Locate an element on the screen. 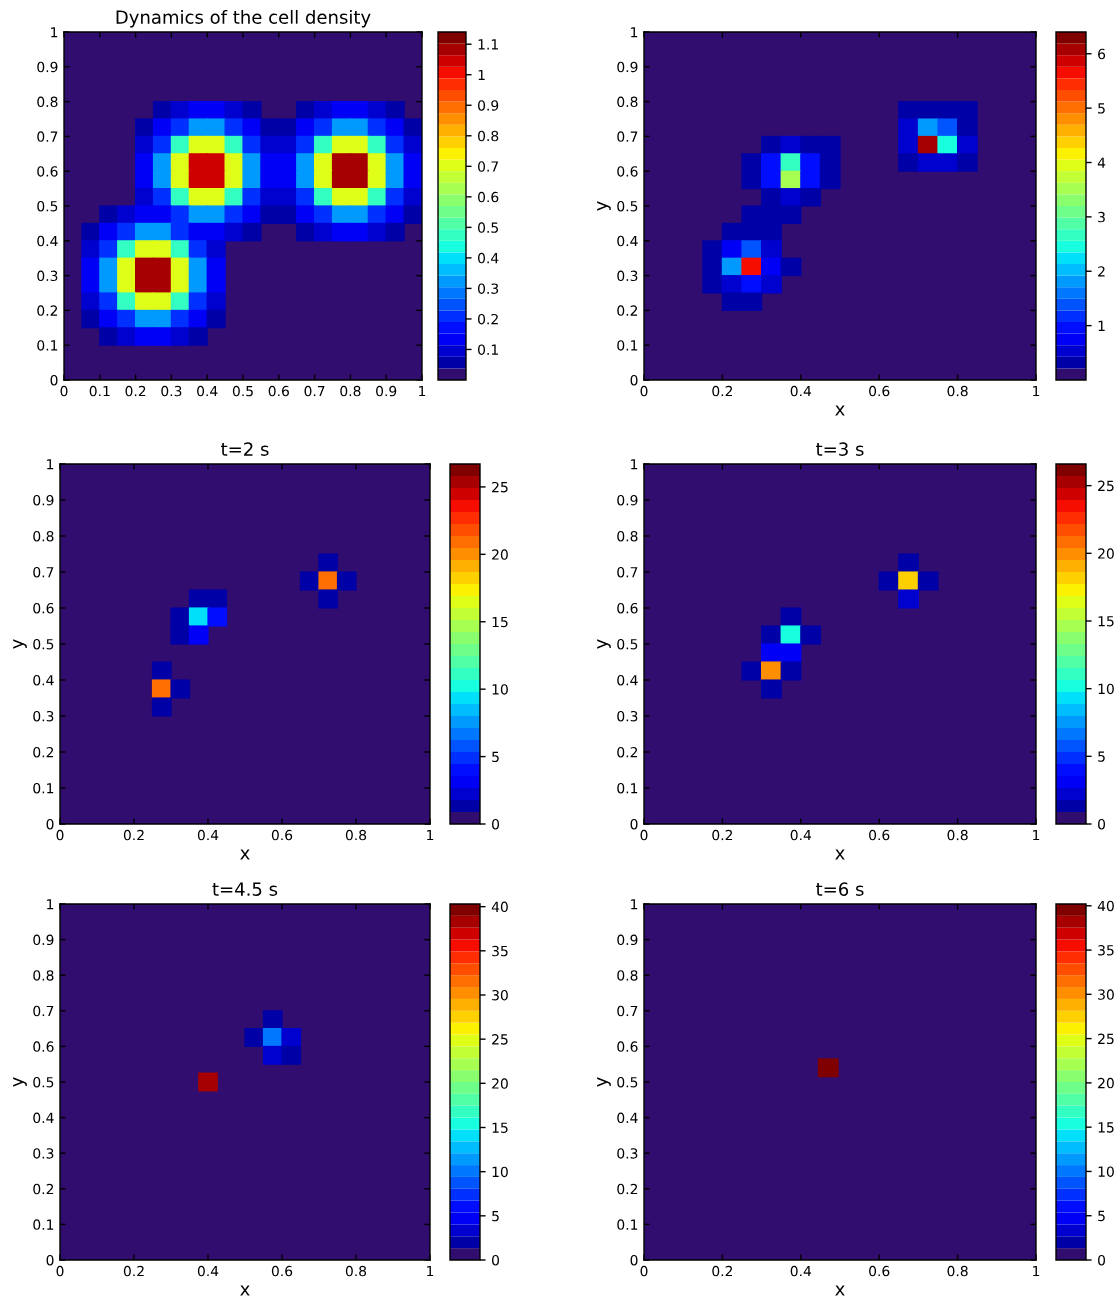  chart-title: t=3 s is located at coordinates (840, 449).